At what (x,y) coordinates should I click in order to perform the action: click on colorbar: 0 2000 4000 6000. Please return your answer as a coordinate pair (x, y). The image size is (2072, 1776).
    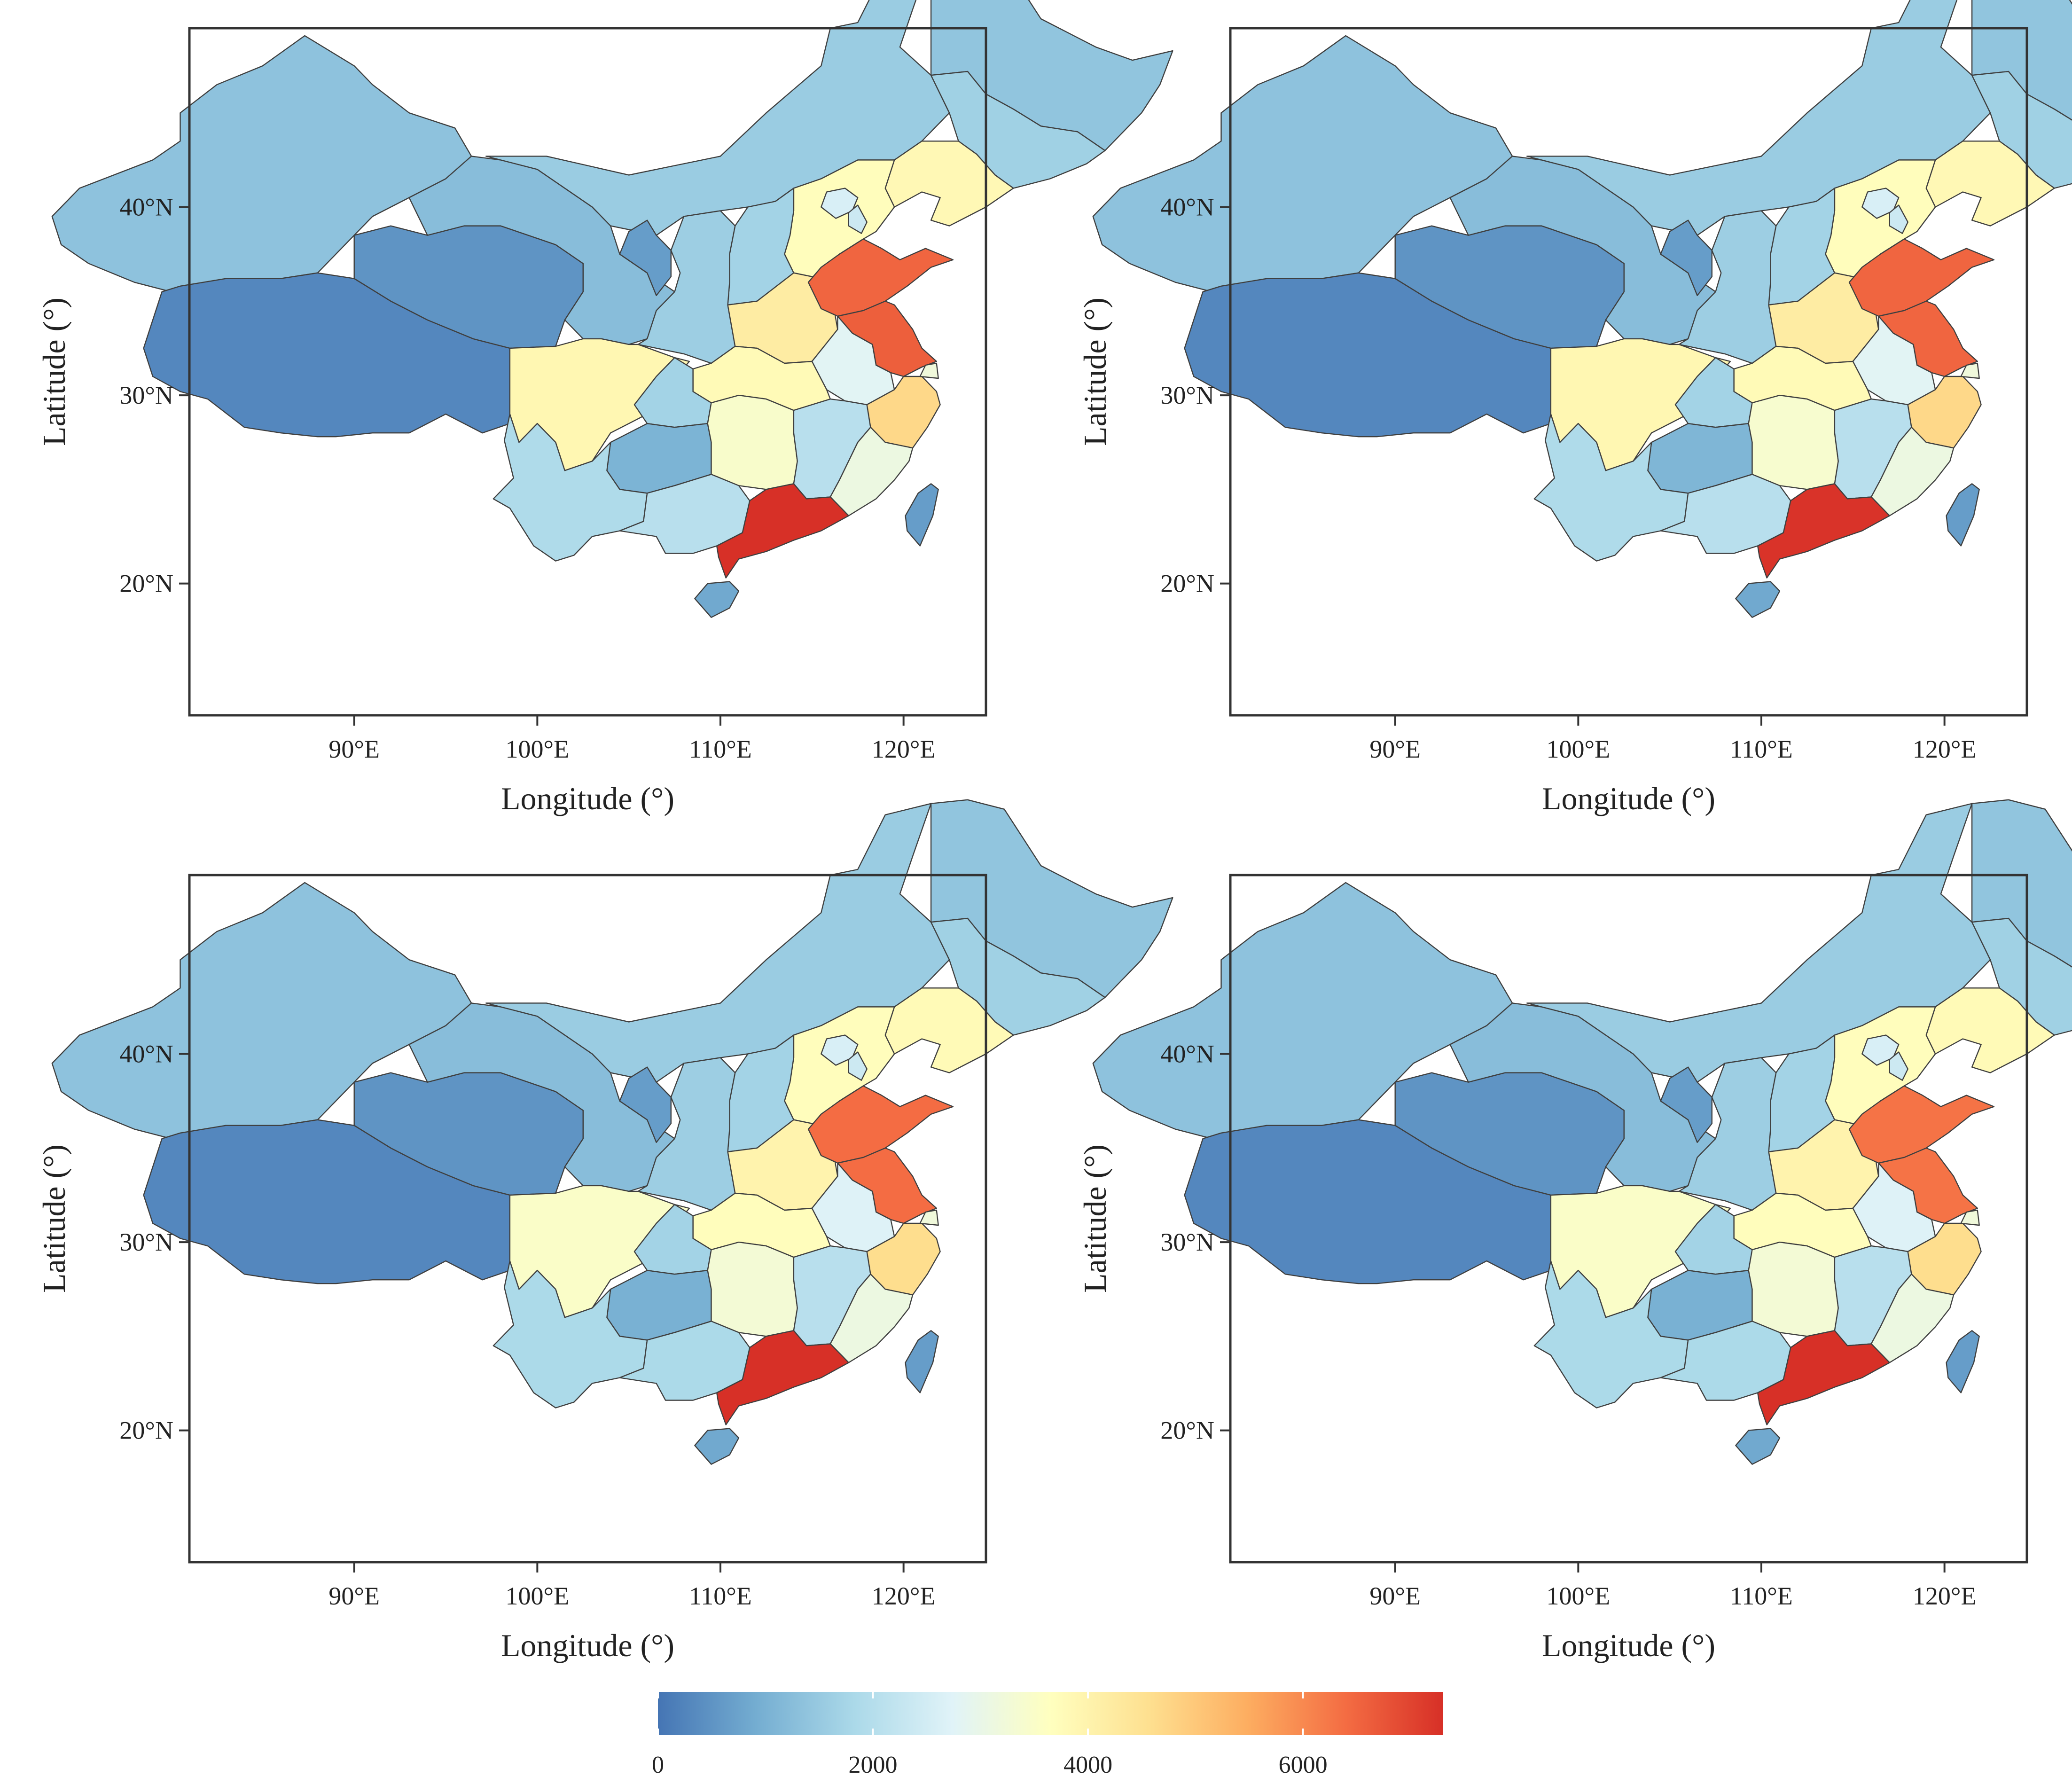
    Looking at the image, I should click on (1047, 1734).